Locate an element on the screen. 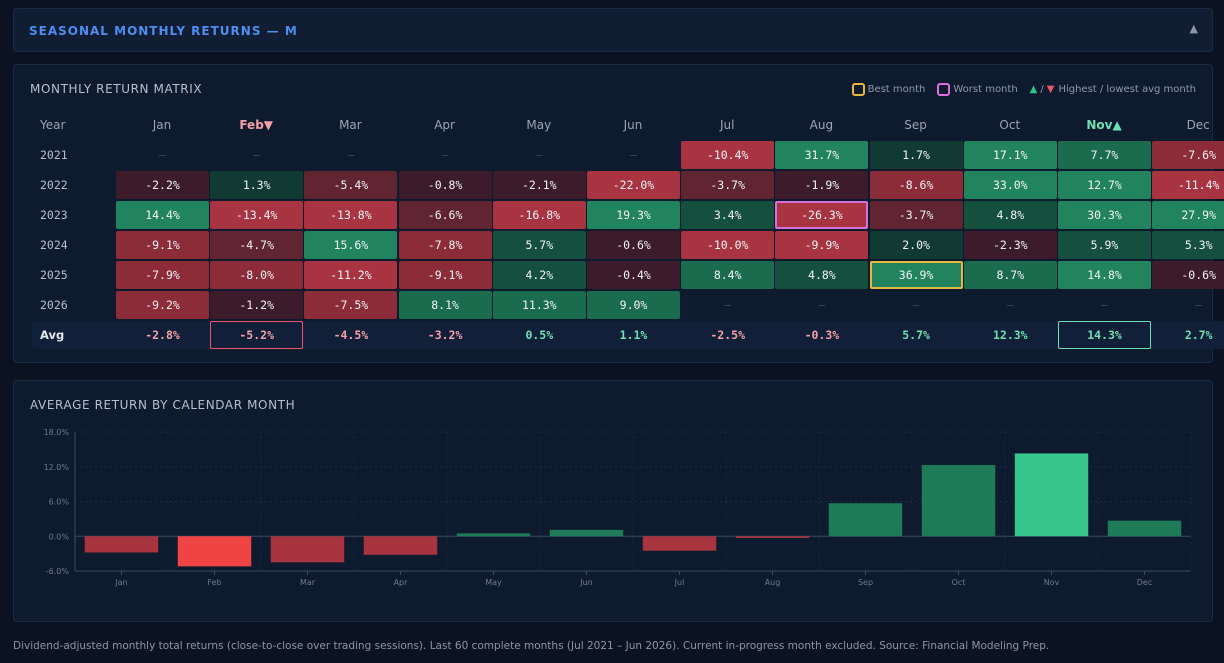 The height and width of the screenshot is (663, 1224). matrix-cell: -1.2% is located at coordinates (257, 305).